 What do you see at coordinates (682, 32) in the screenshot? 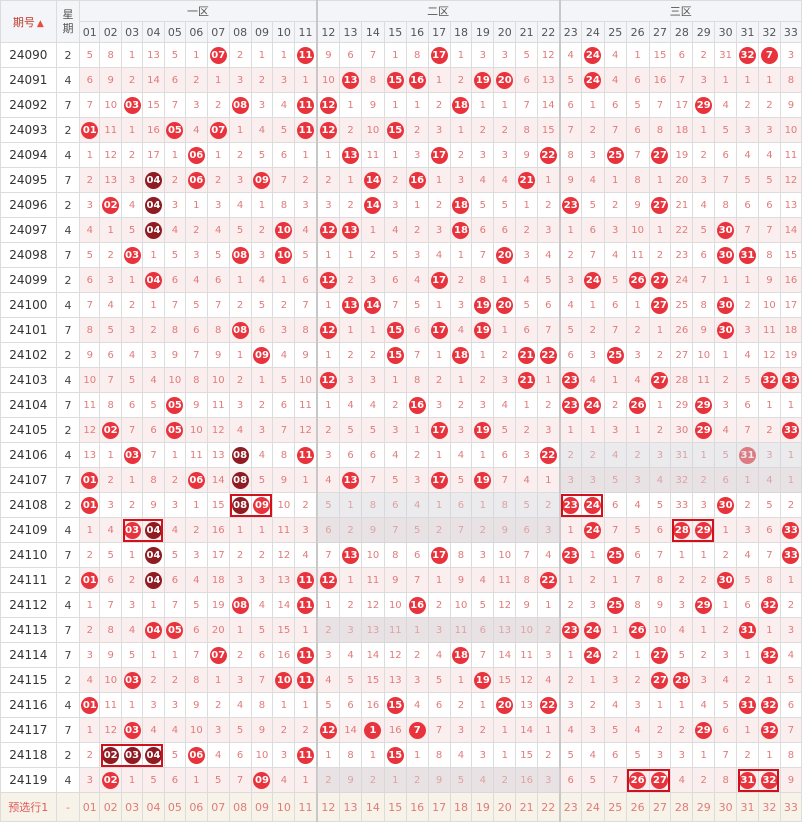
I see `number-header: 28` at bounding box center [682, 32].